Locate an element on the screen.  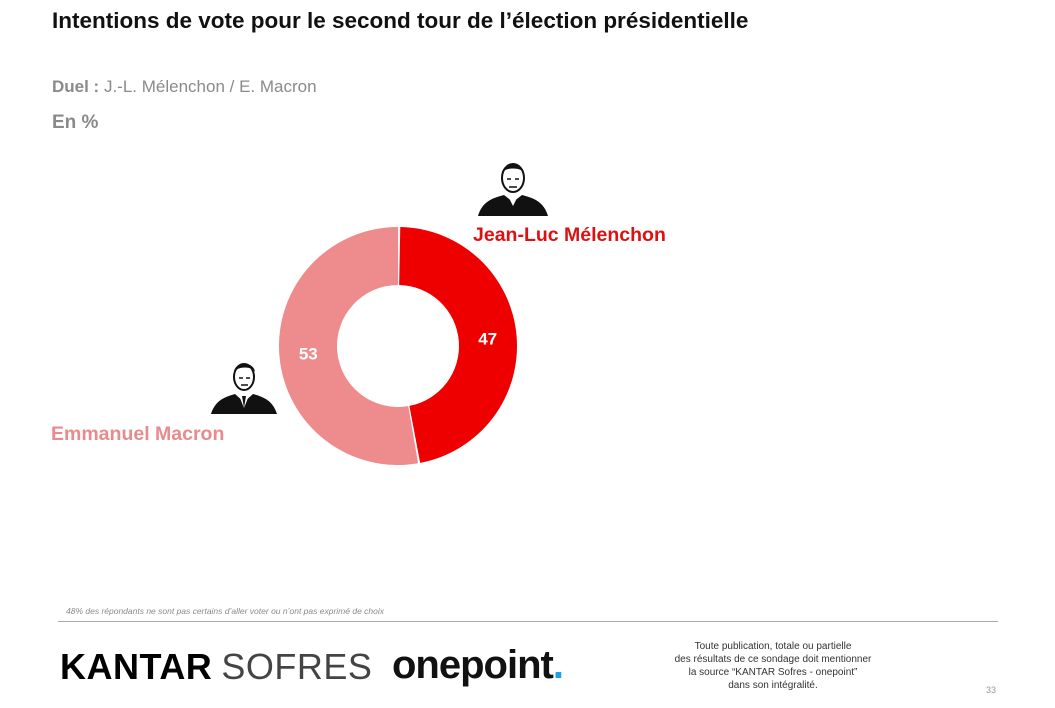
subtitle-text: J.-L. Mélenchon / E. Macron is located at coordinates (208, 86).